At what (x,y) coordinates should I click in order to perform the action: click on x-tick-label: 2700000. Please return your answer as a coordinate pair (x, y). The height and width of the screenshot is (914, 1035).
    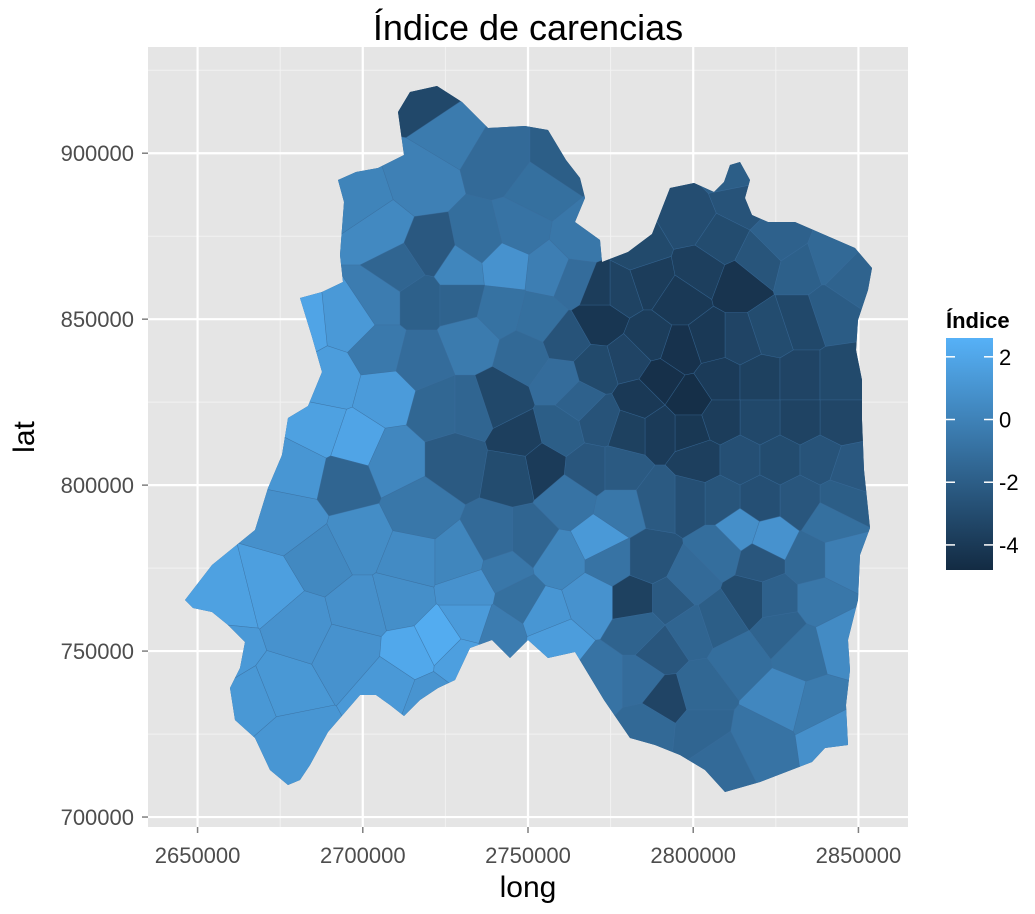
    Looking at the image, I should click on (363, 855).